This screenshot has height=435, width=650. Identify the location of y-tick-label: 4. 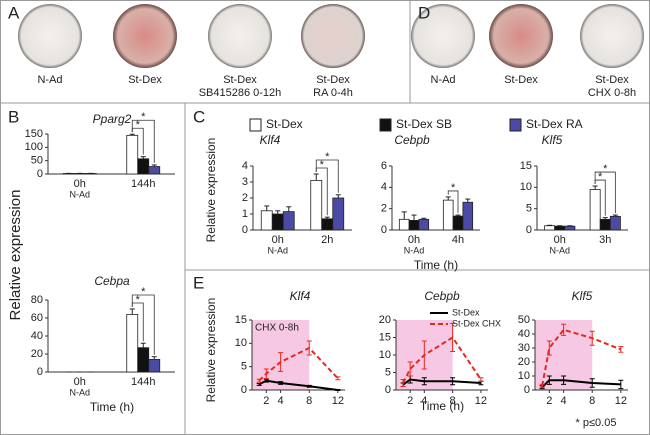
(384, 187).